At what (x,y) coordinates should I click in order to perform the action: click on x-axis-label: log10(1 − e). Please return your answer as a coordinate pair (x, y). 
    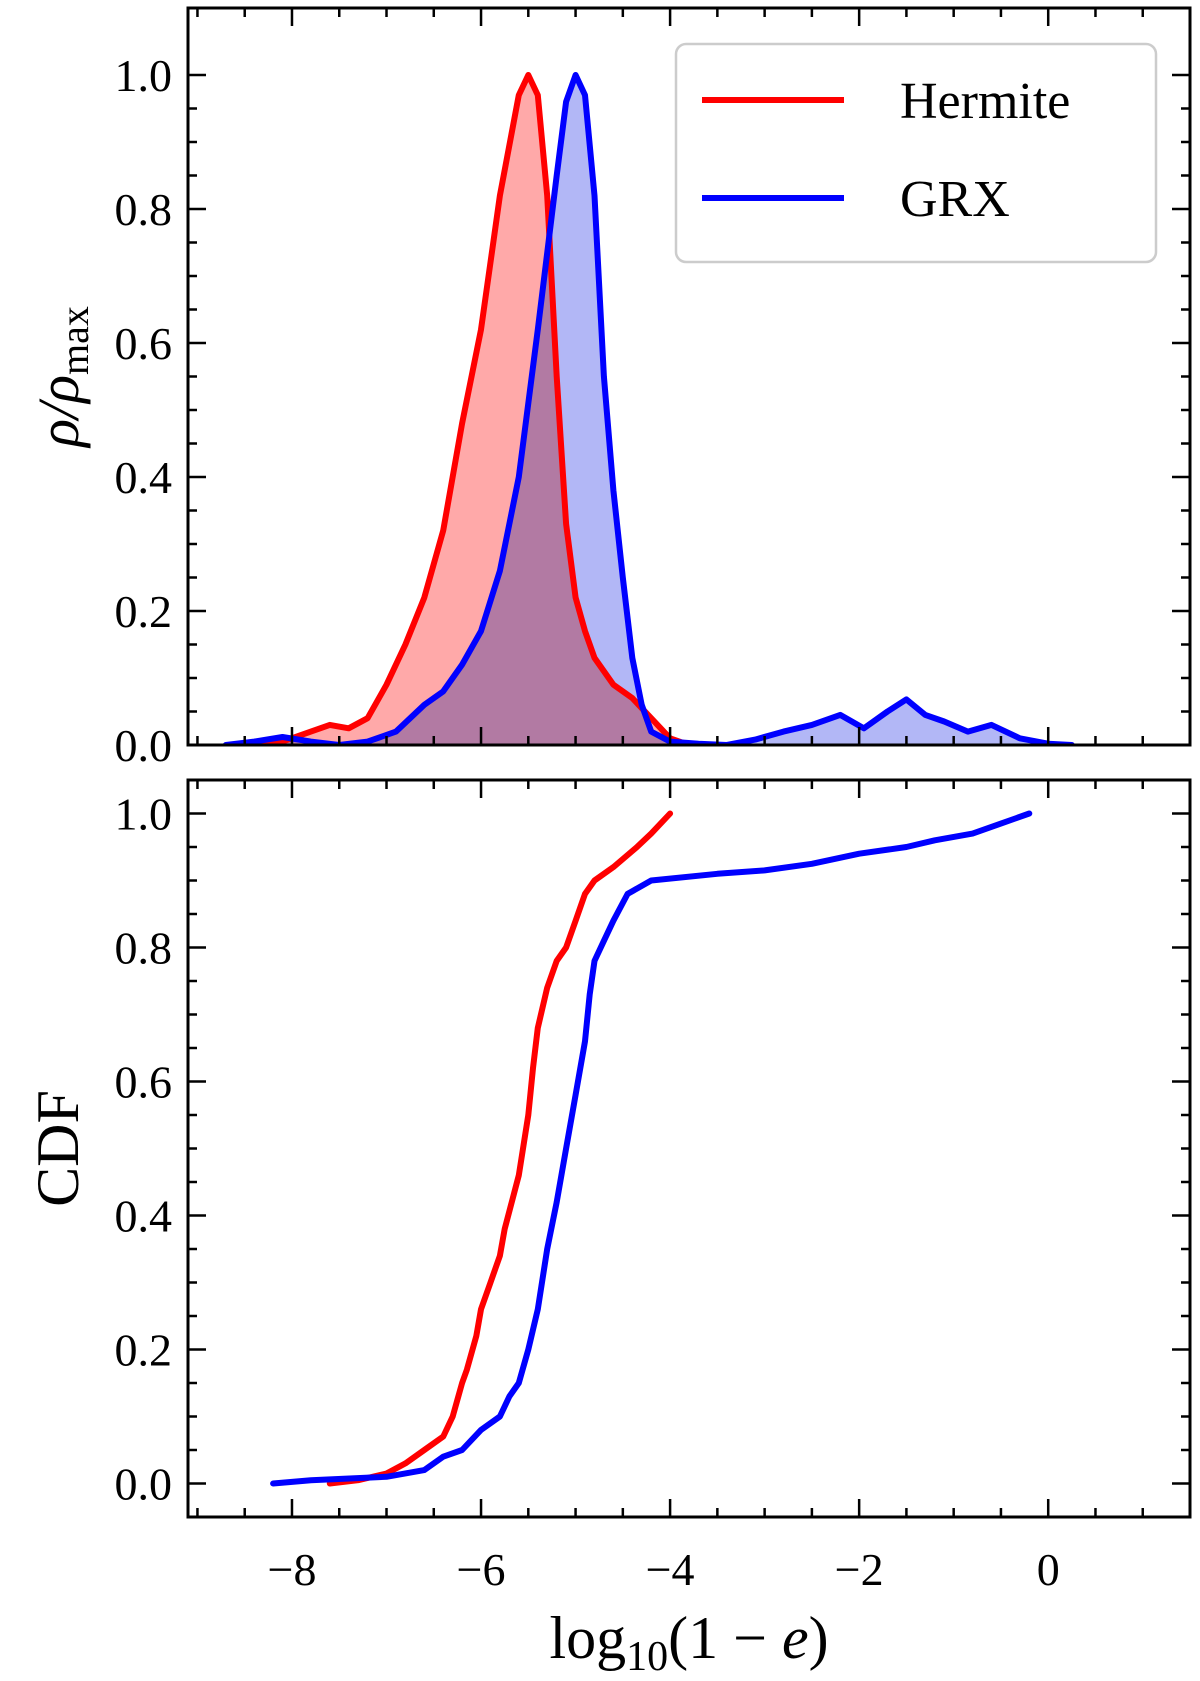
    Looking at the image, I should click on (688, 1642).